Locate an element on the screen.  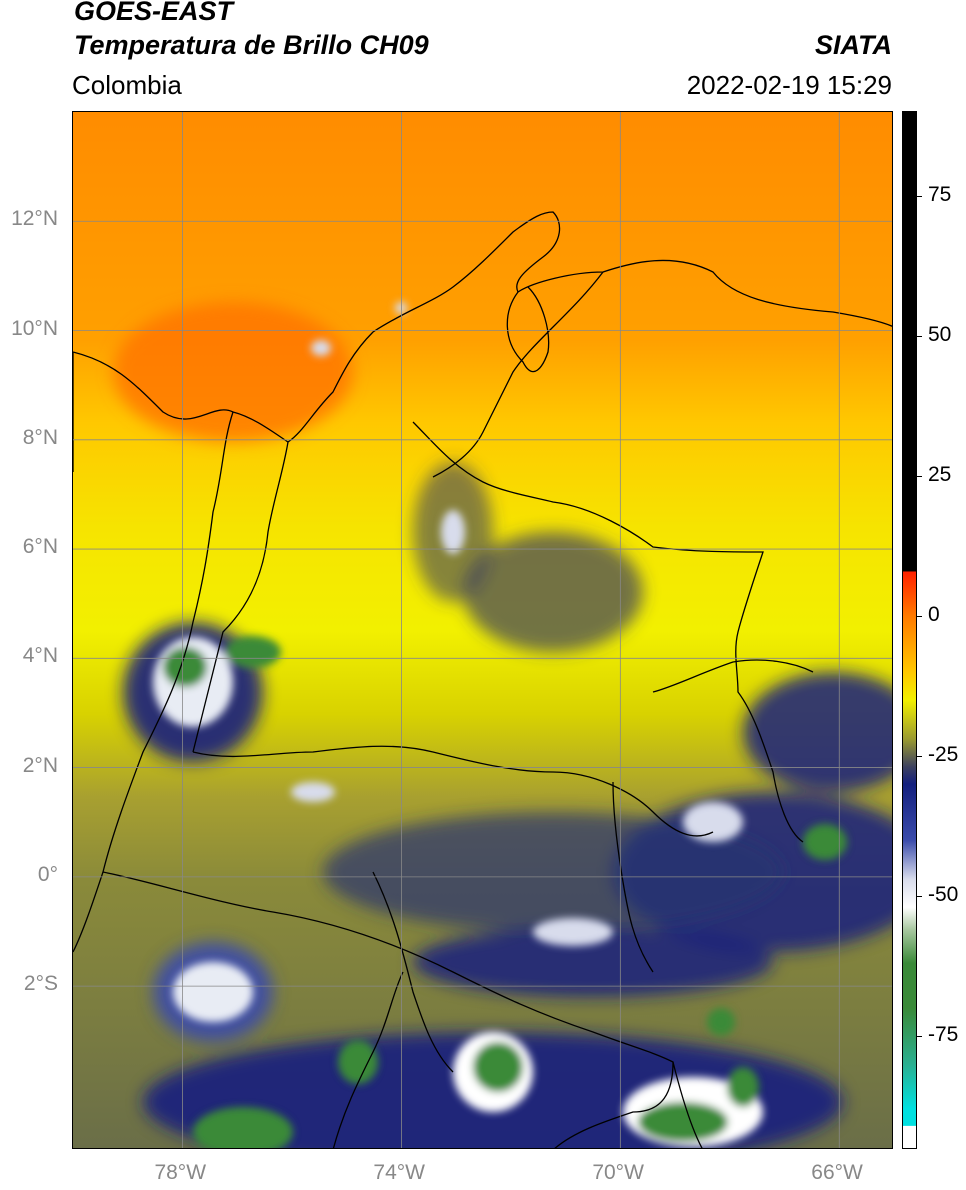
lat-tick-label: 10°N is located at coordinates (34, 328).